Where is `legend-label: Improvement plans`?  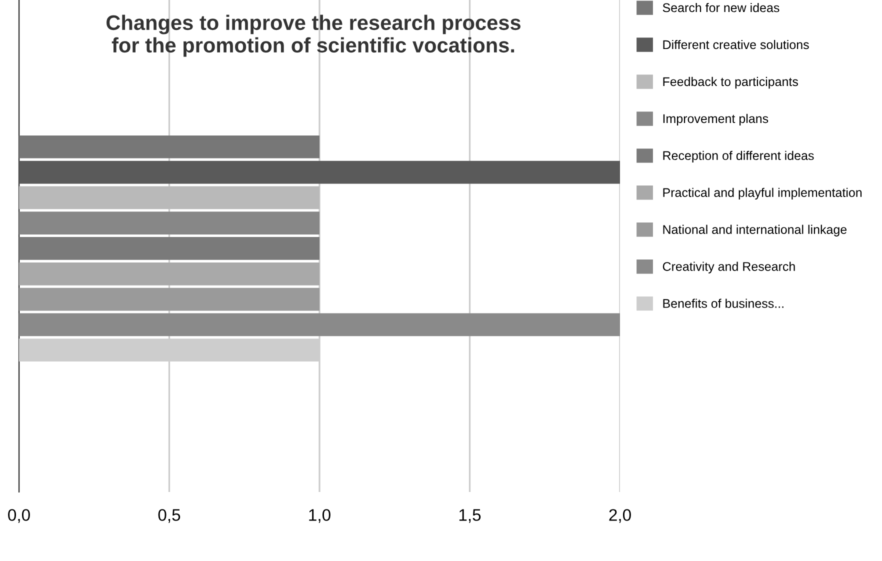
legend-label: Improvement plans is located at coordinates (715, 120).